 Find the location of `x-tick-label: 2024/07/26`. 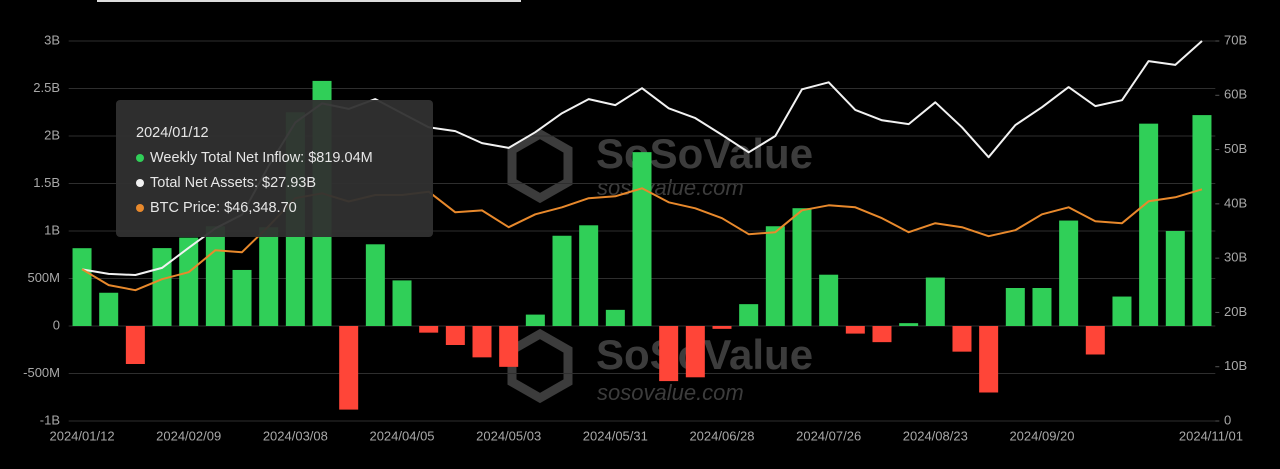

x-tick-label: 2024/07/26 is located at coordinates (828, 435).